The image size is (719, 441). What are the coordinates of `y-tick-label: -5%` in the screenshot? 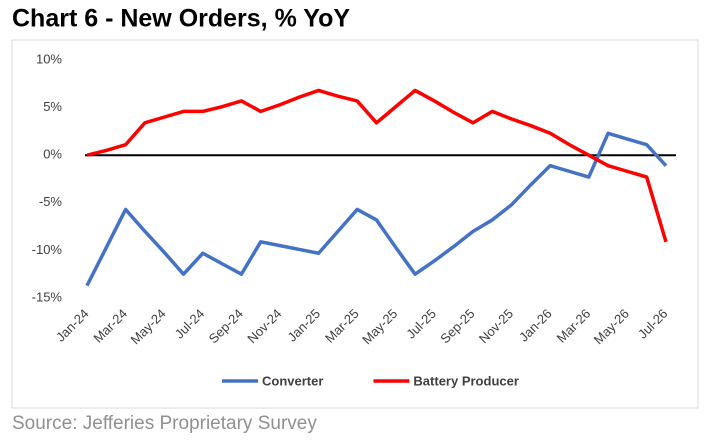 It's located at (51, 201).